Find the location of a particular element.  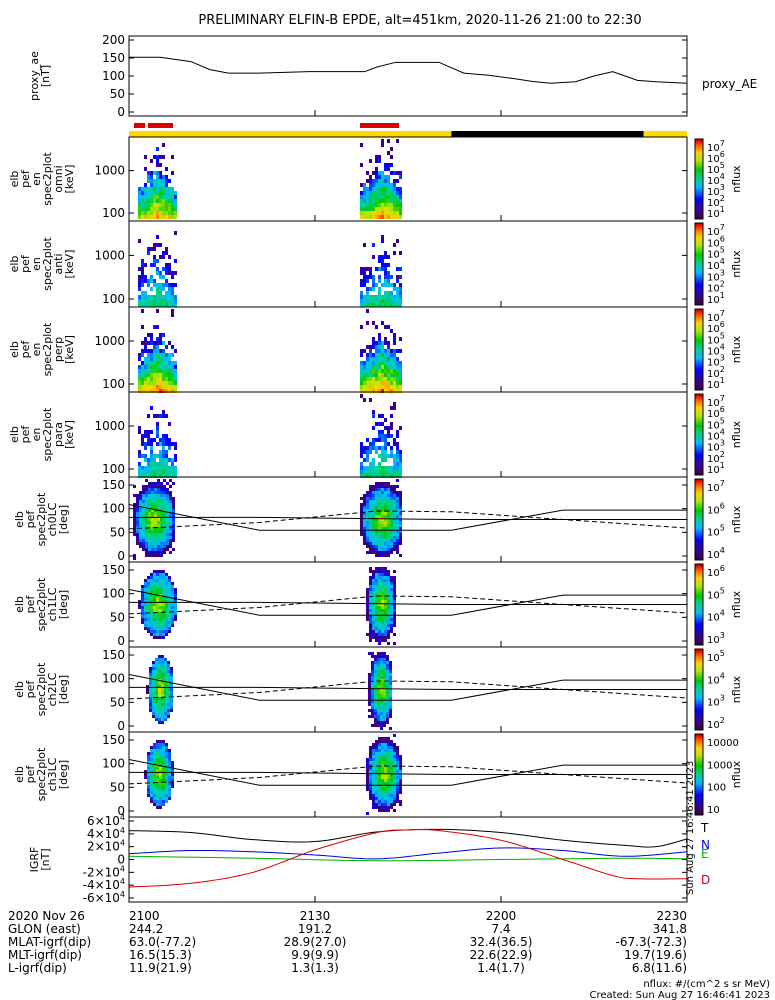

colorbar-tick-label: 10 is located at coordinates (713, 810).